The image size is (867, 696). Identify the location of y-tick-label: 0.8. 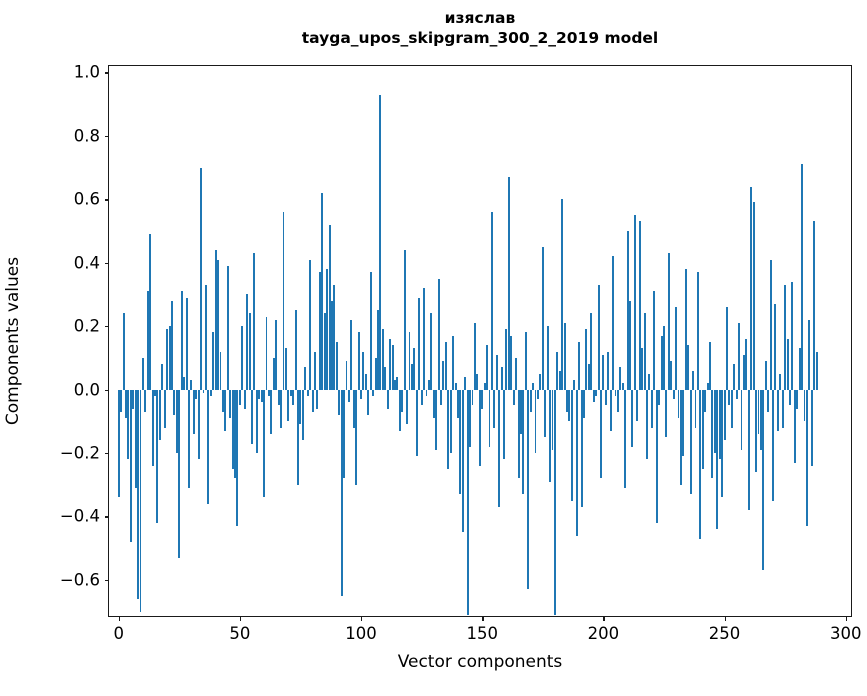
(86, 136).